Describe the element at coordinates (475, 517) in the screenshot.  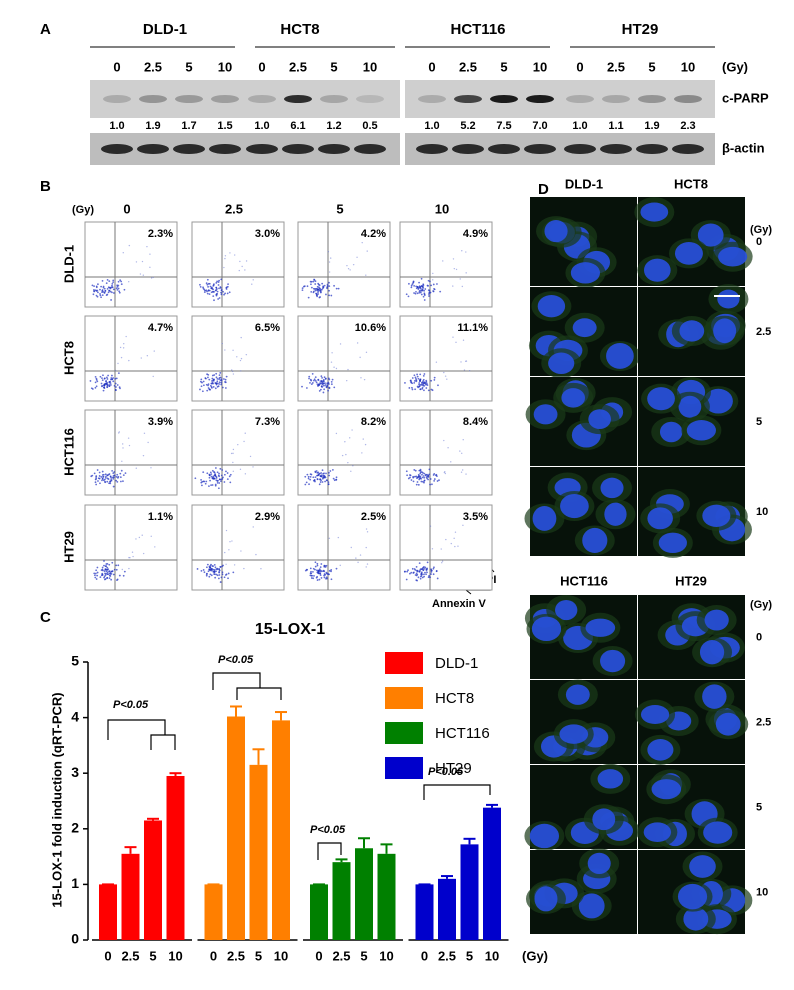
I see `percentage: 3.5%` at that location.